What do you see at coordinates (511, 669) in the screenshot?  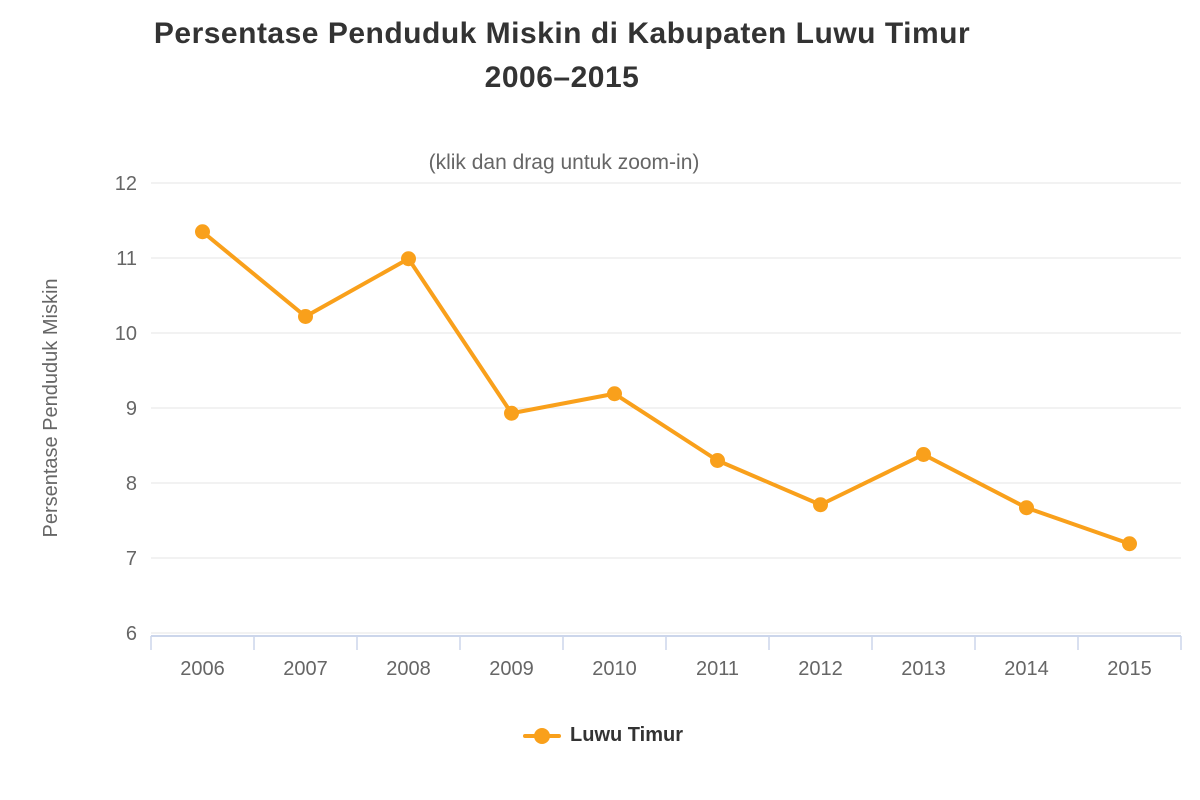 I see `x-axis-tick-label: 2009` at bounding box center [511, 669].